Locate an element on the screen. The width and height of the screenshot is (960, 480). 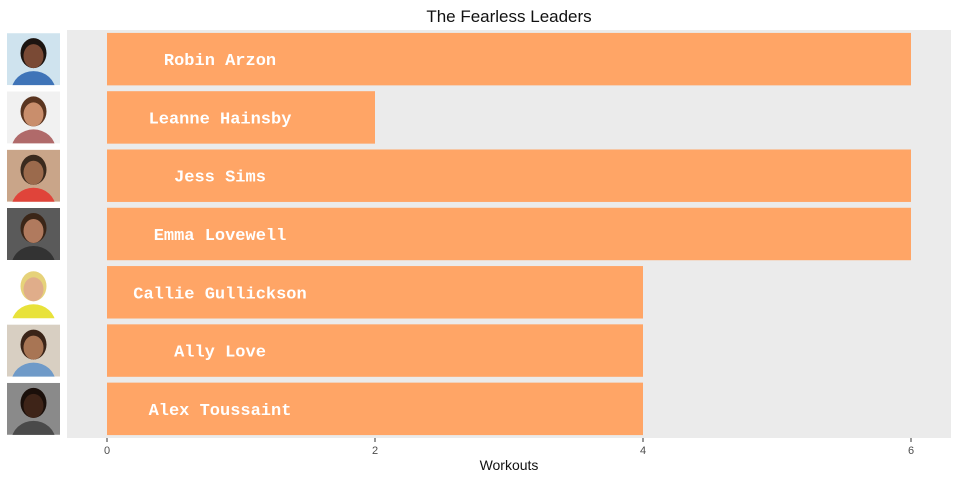
bar-label: Emma Lovewell is located at coordinates (220, 236).